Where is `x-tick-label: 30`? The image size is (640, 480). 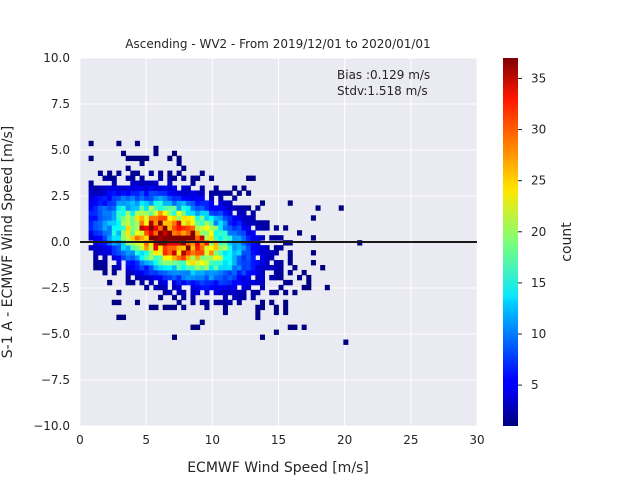
x-tick-label: 30 is located at coordinates (476, 440).